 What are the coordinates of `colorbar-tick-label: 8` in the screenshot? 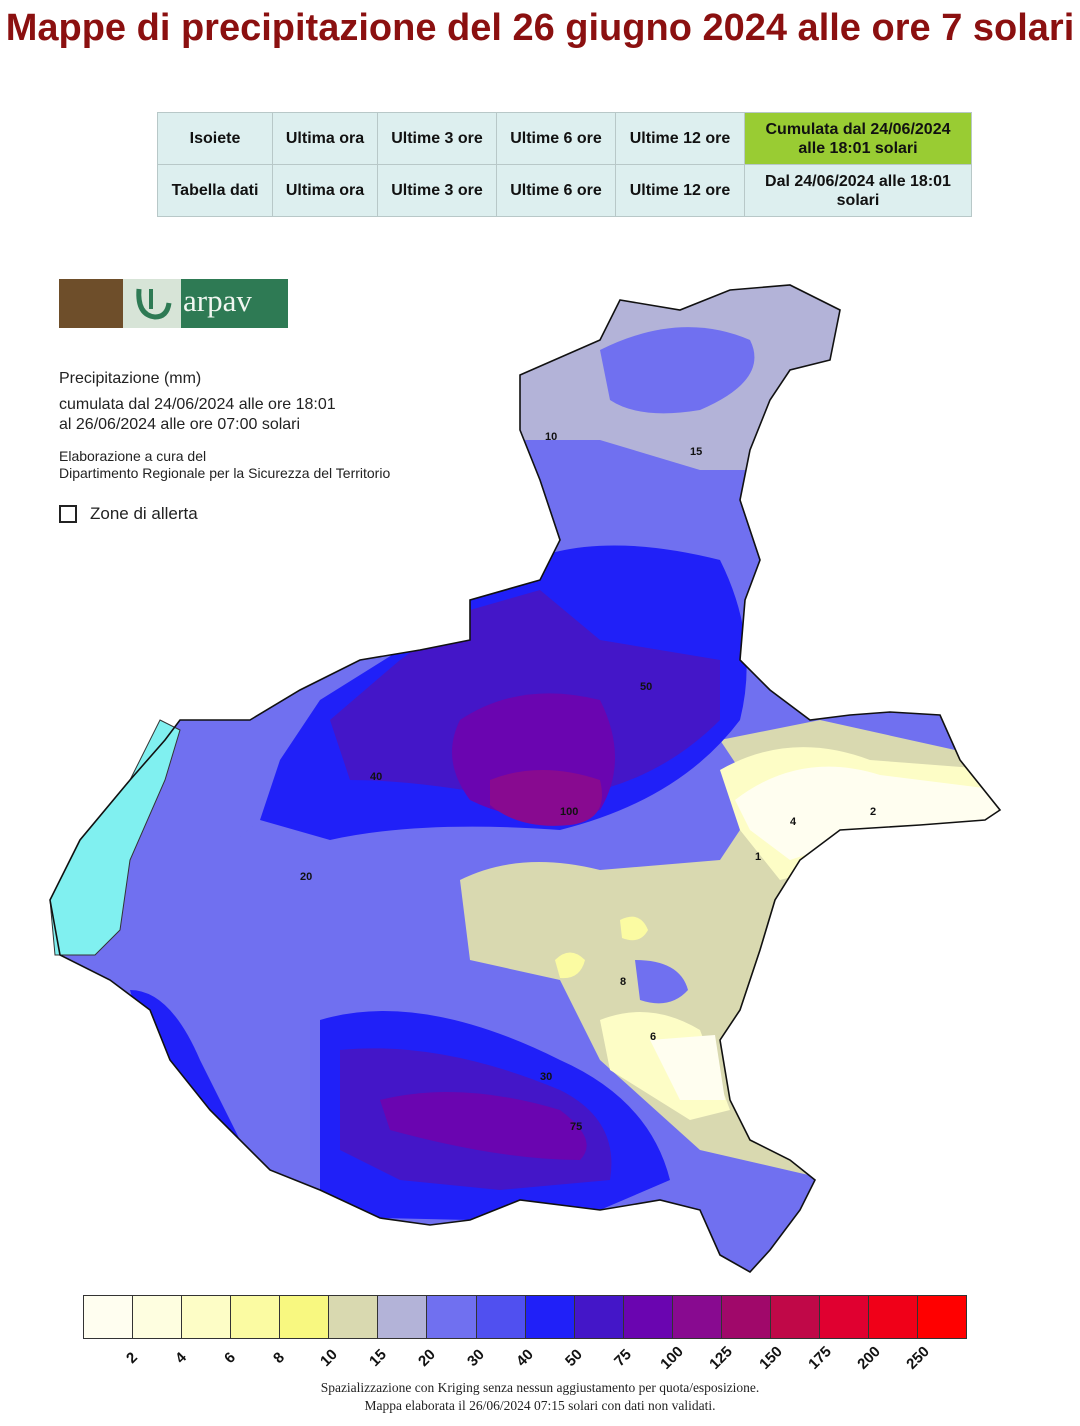 It's located at (279, 1358).